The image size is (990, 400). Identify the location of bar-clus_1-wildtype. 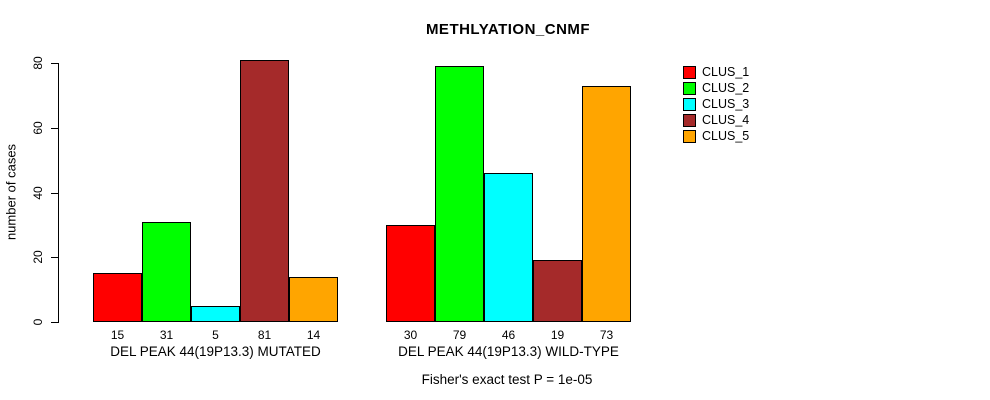
(410, 273).